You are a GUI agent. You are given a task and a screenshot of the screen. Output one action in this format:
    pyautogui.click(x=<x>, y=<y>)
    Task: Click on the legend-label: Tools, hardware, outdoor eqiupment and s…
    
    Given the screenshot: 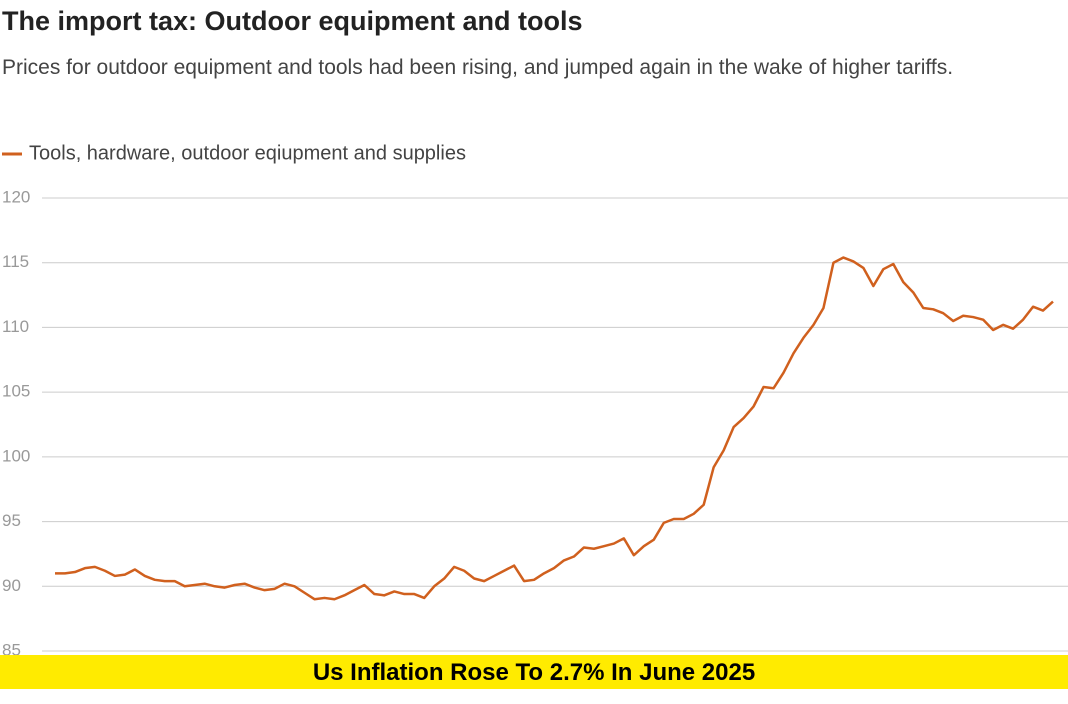 What is the action you would take?
    pyautogui.click(x=247, y=153)
    